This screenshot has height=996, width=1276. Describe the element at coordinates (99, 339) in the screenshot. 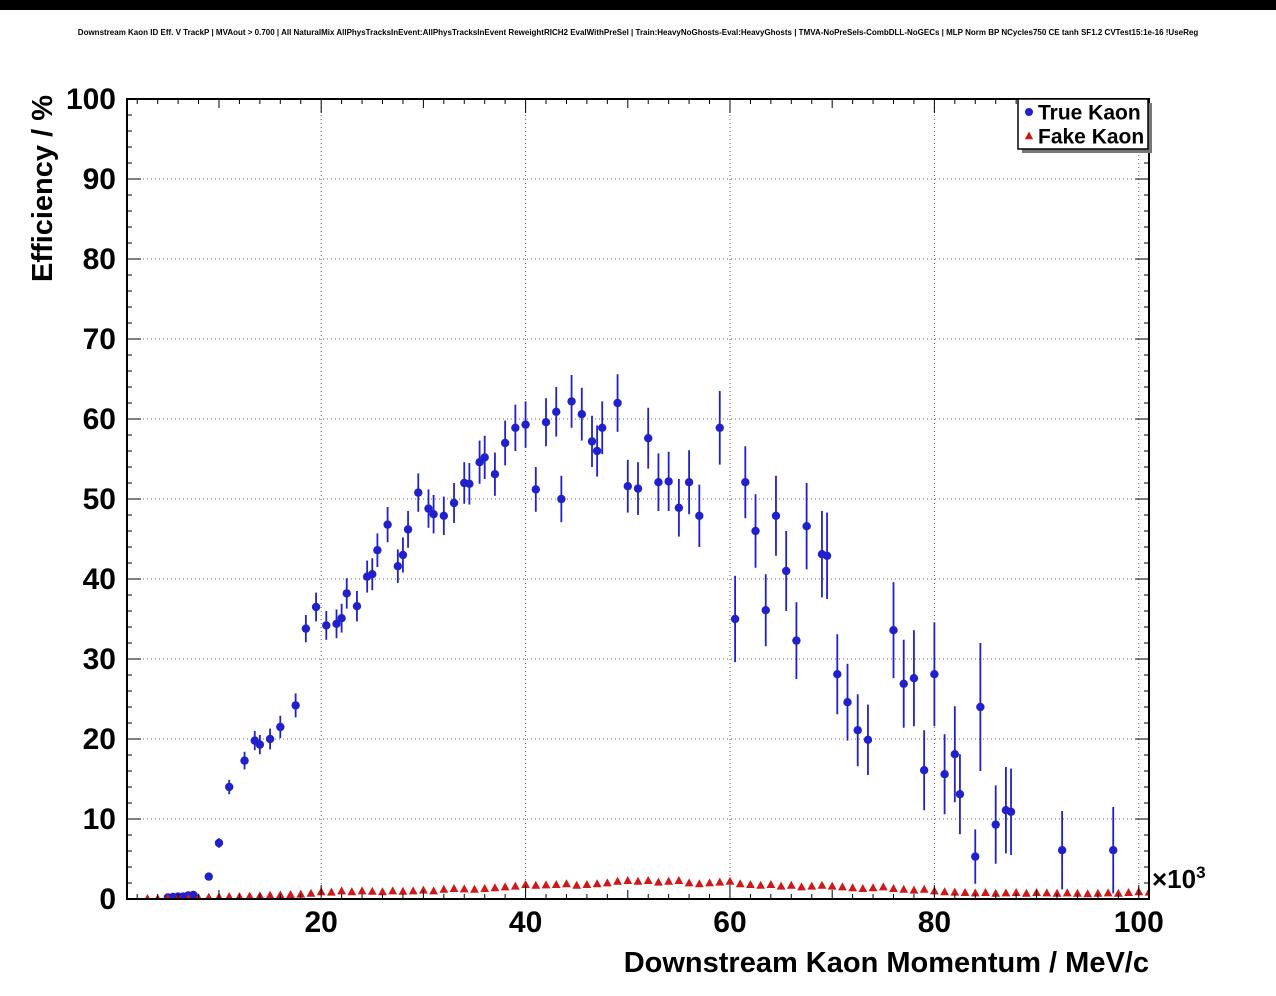

I see `svg-text: 70` at that location.